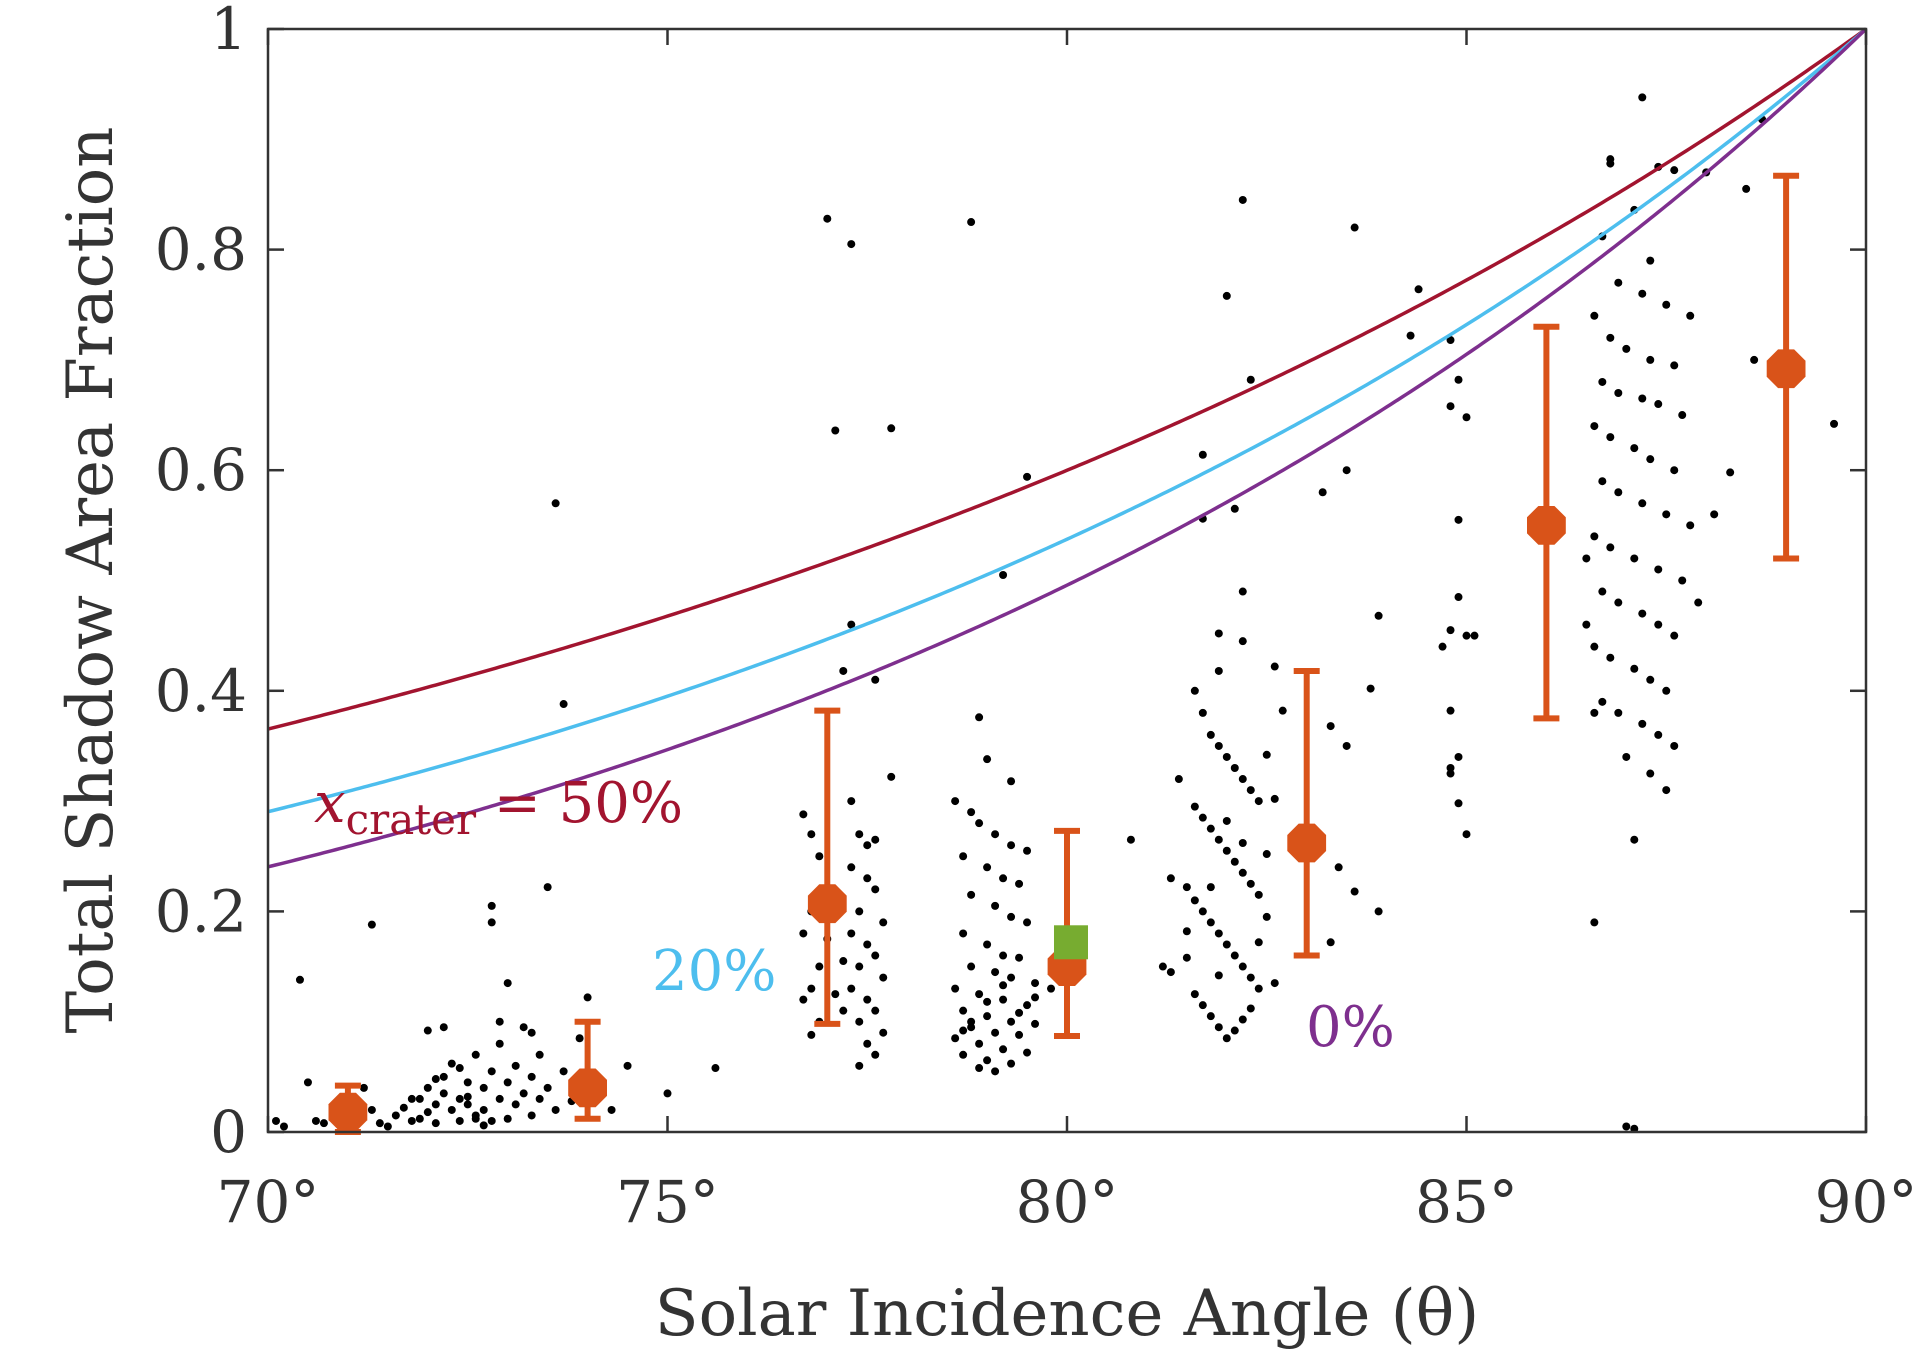  I want to click on y-tick-label: 0.4, so click(201, 691).